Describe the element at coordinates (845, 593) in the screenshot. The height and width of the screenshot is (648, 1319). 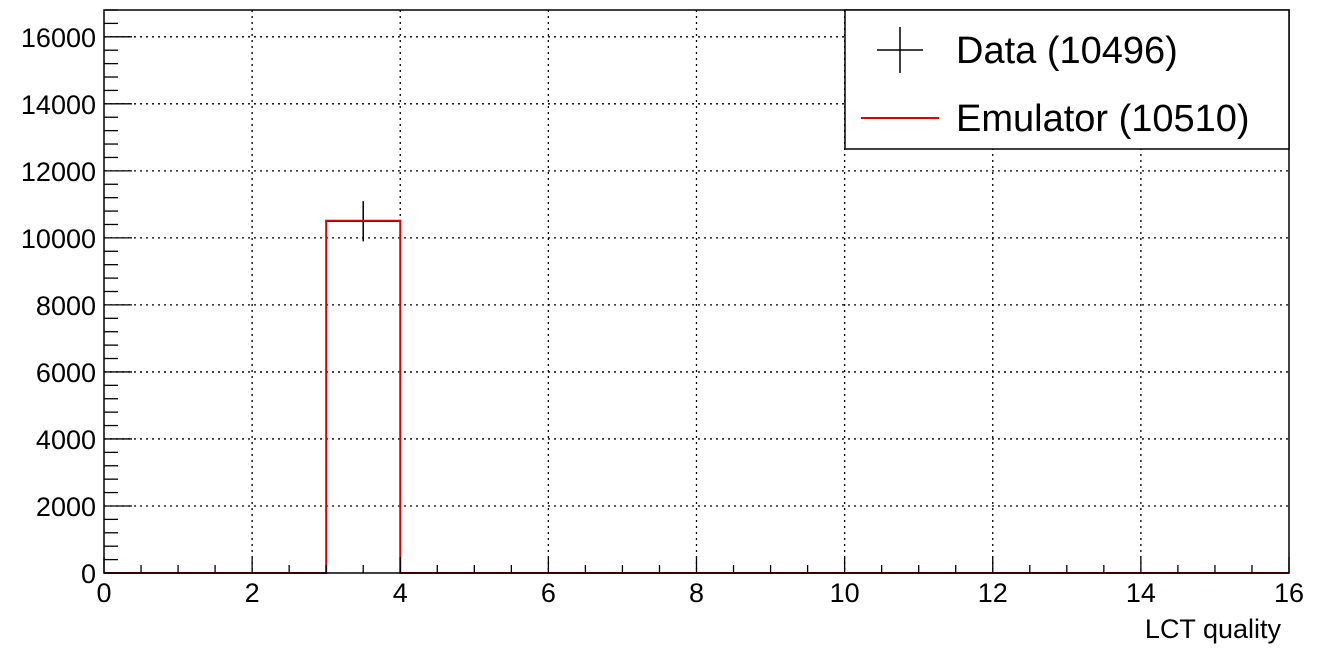
I see `x-tick-label: 10` at that location.